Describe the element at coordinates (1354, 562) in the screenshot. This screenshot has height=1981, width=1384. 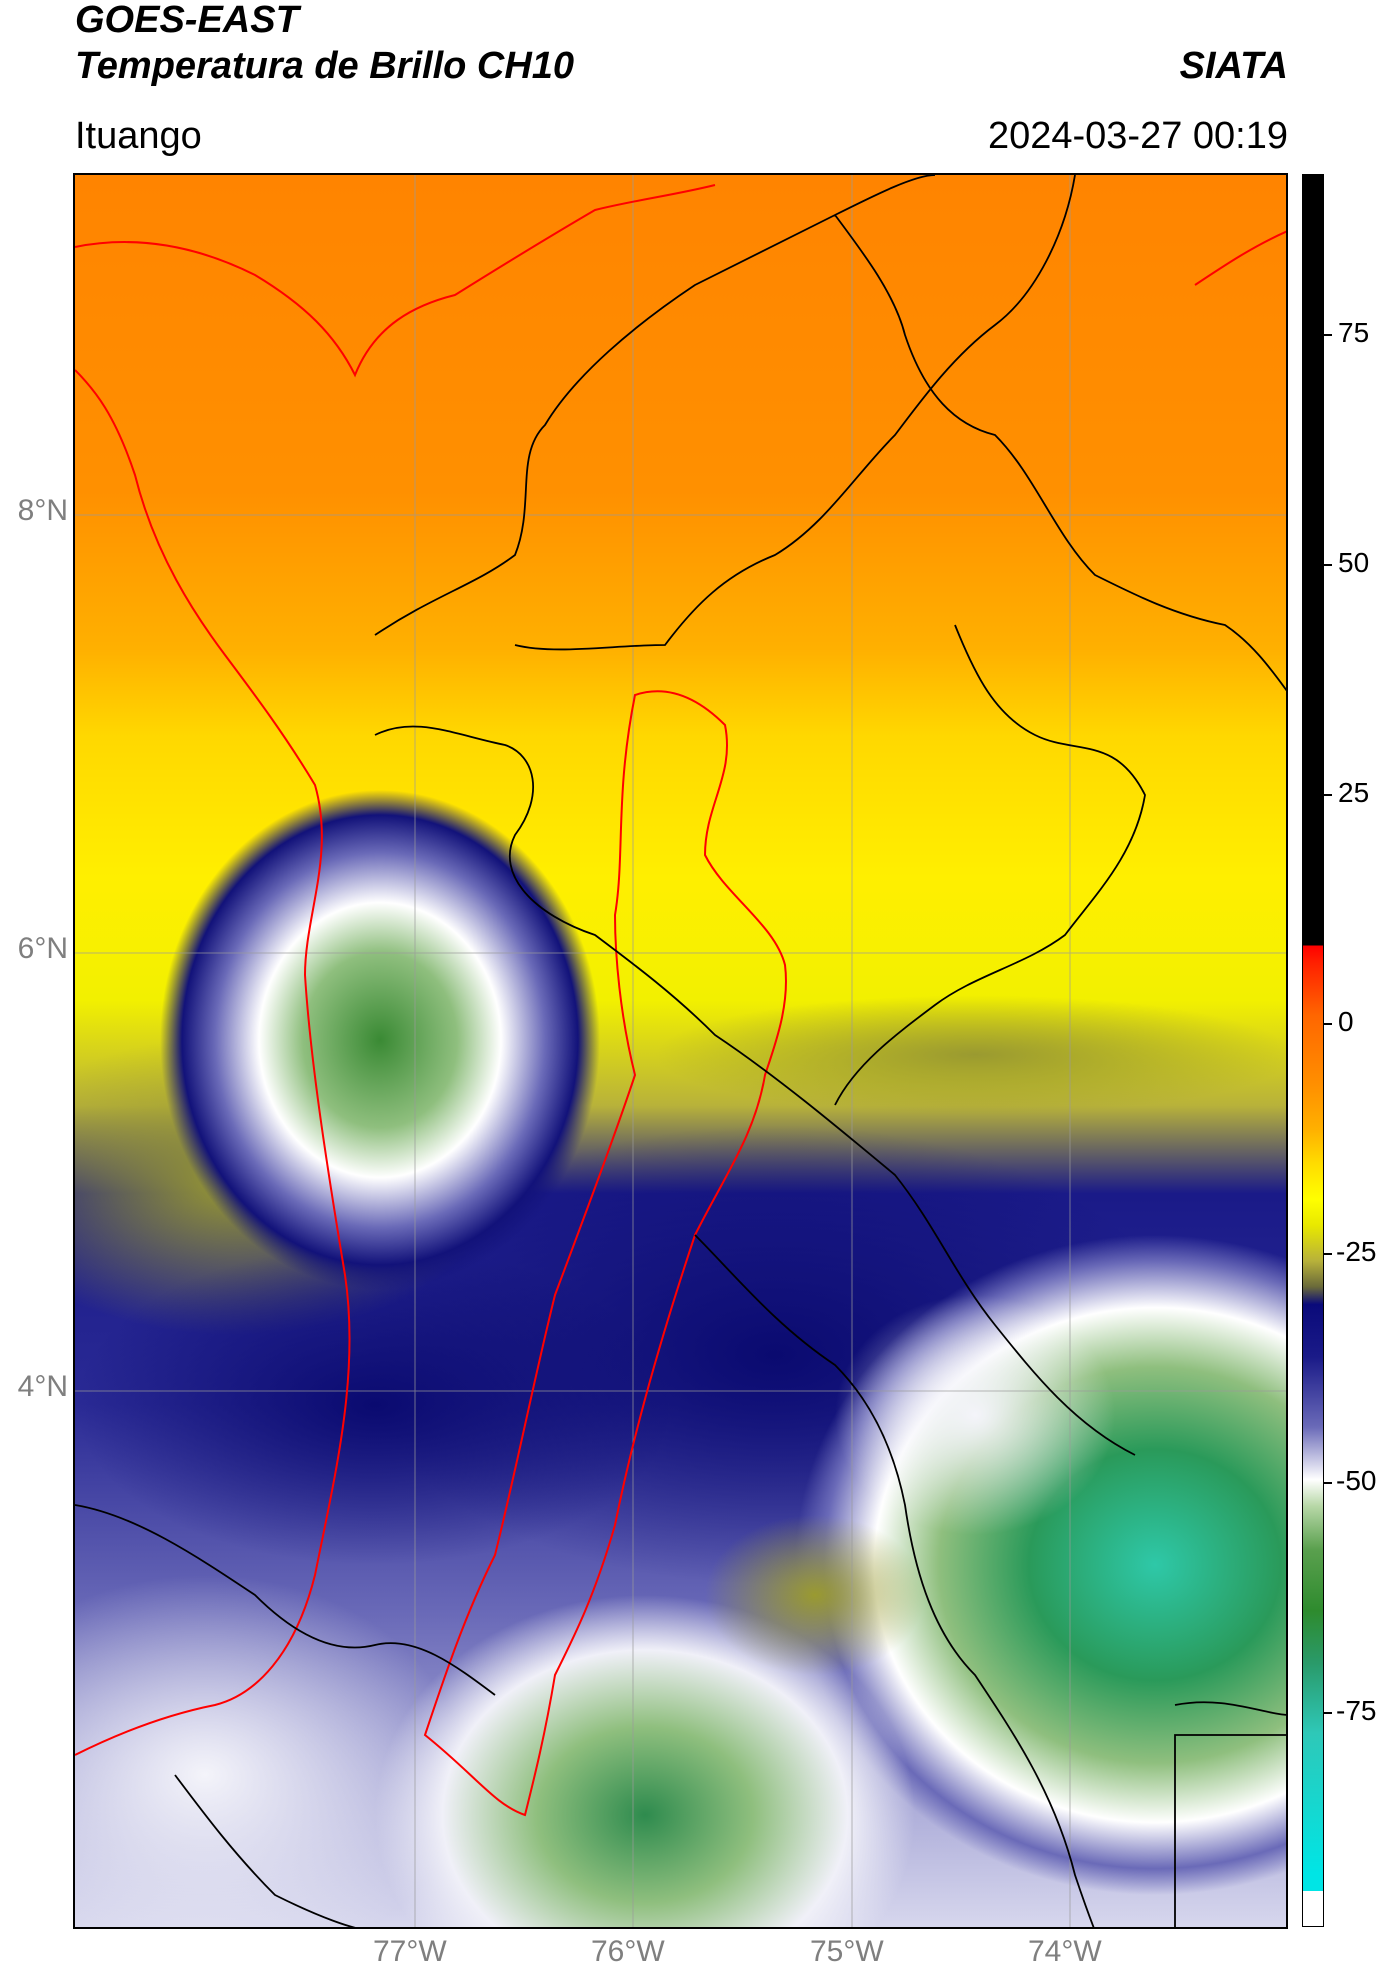
I see `cbar-label-50: 50` at that location.